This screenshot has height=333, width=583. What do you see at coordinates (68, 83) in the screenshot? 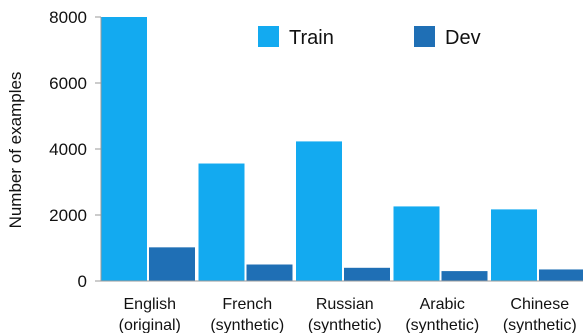
I see `y-tick-label: 6000` at bounding box center [68, 83].